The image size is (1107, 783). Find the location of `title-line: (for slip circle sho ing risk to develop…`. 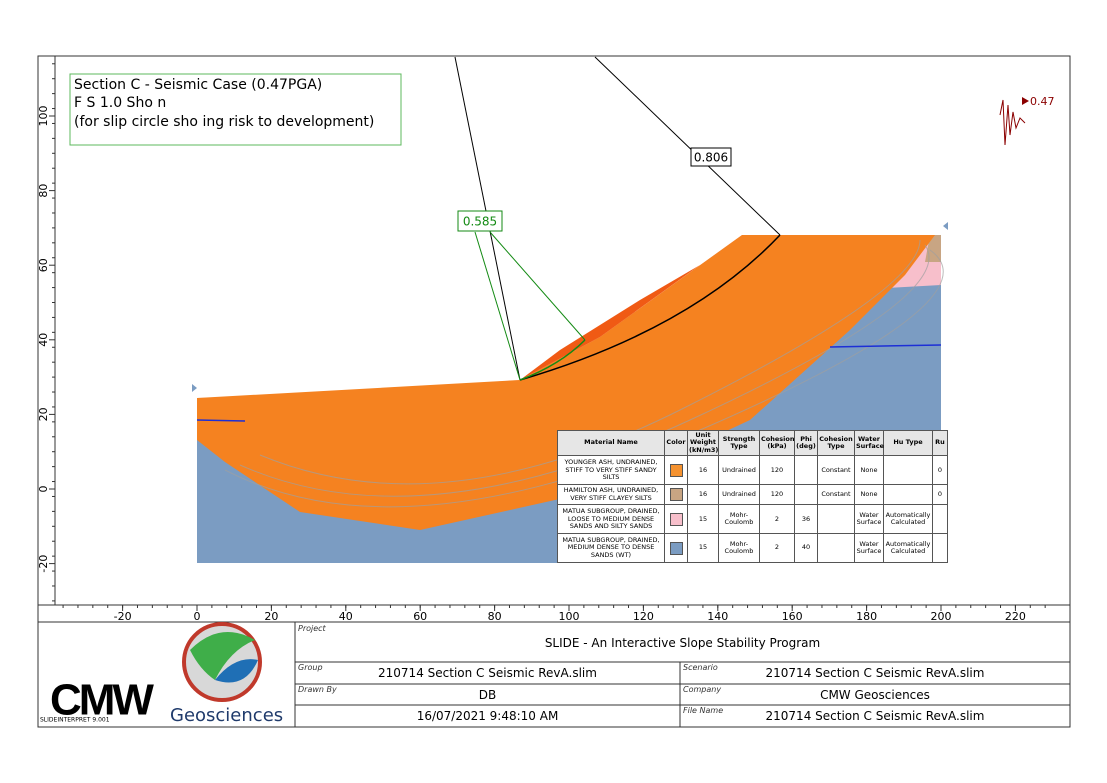

title-line: (for slip circle sho ing risk to develop… is located at coordinates (224, 122).